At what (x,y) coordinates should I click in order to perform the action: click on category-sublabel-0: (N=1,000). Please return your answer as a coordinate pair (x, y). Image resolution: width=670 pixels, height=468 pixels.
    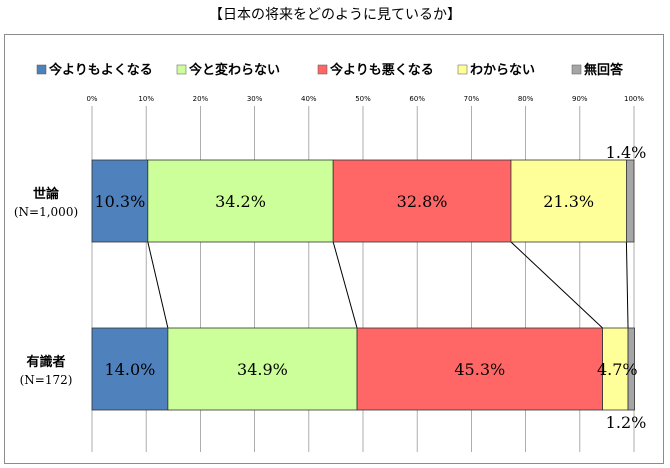
    Looking at the image, I should click on (46, 212).